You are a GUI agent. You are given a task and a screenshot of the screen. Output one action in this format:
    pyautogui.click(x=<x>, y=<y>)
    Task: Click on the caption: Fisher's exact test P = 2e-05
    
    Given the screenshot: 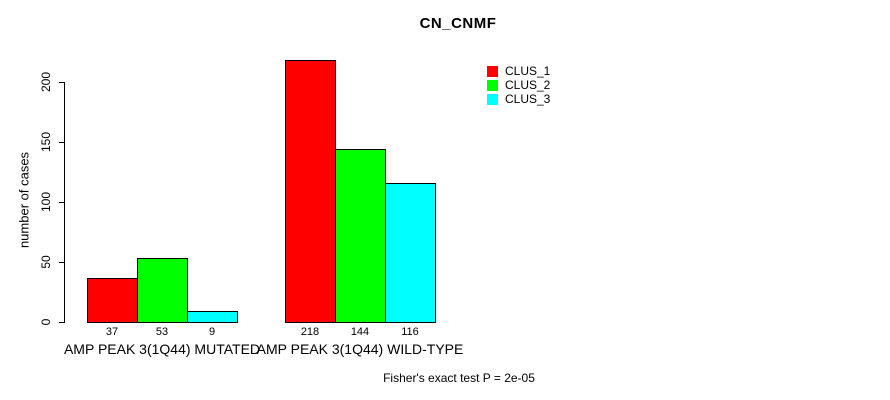 What is the action you would take?
    pyautogui.click(x=459, y=378)
    